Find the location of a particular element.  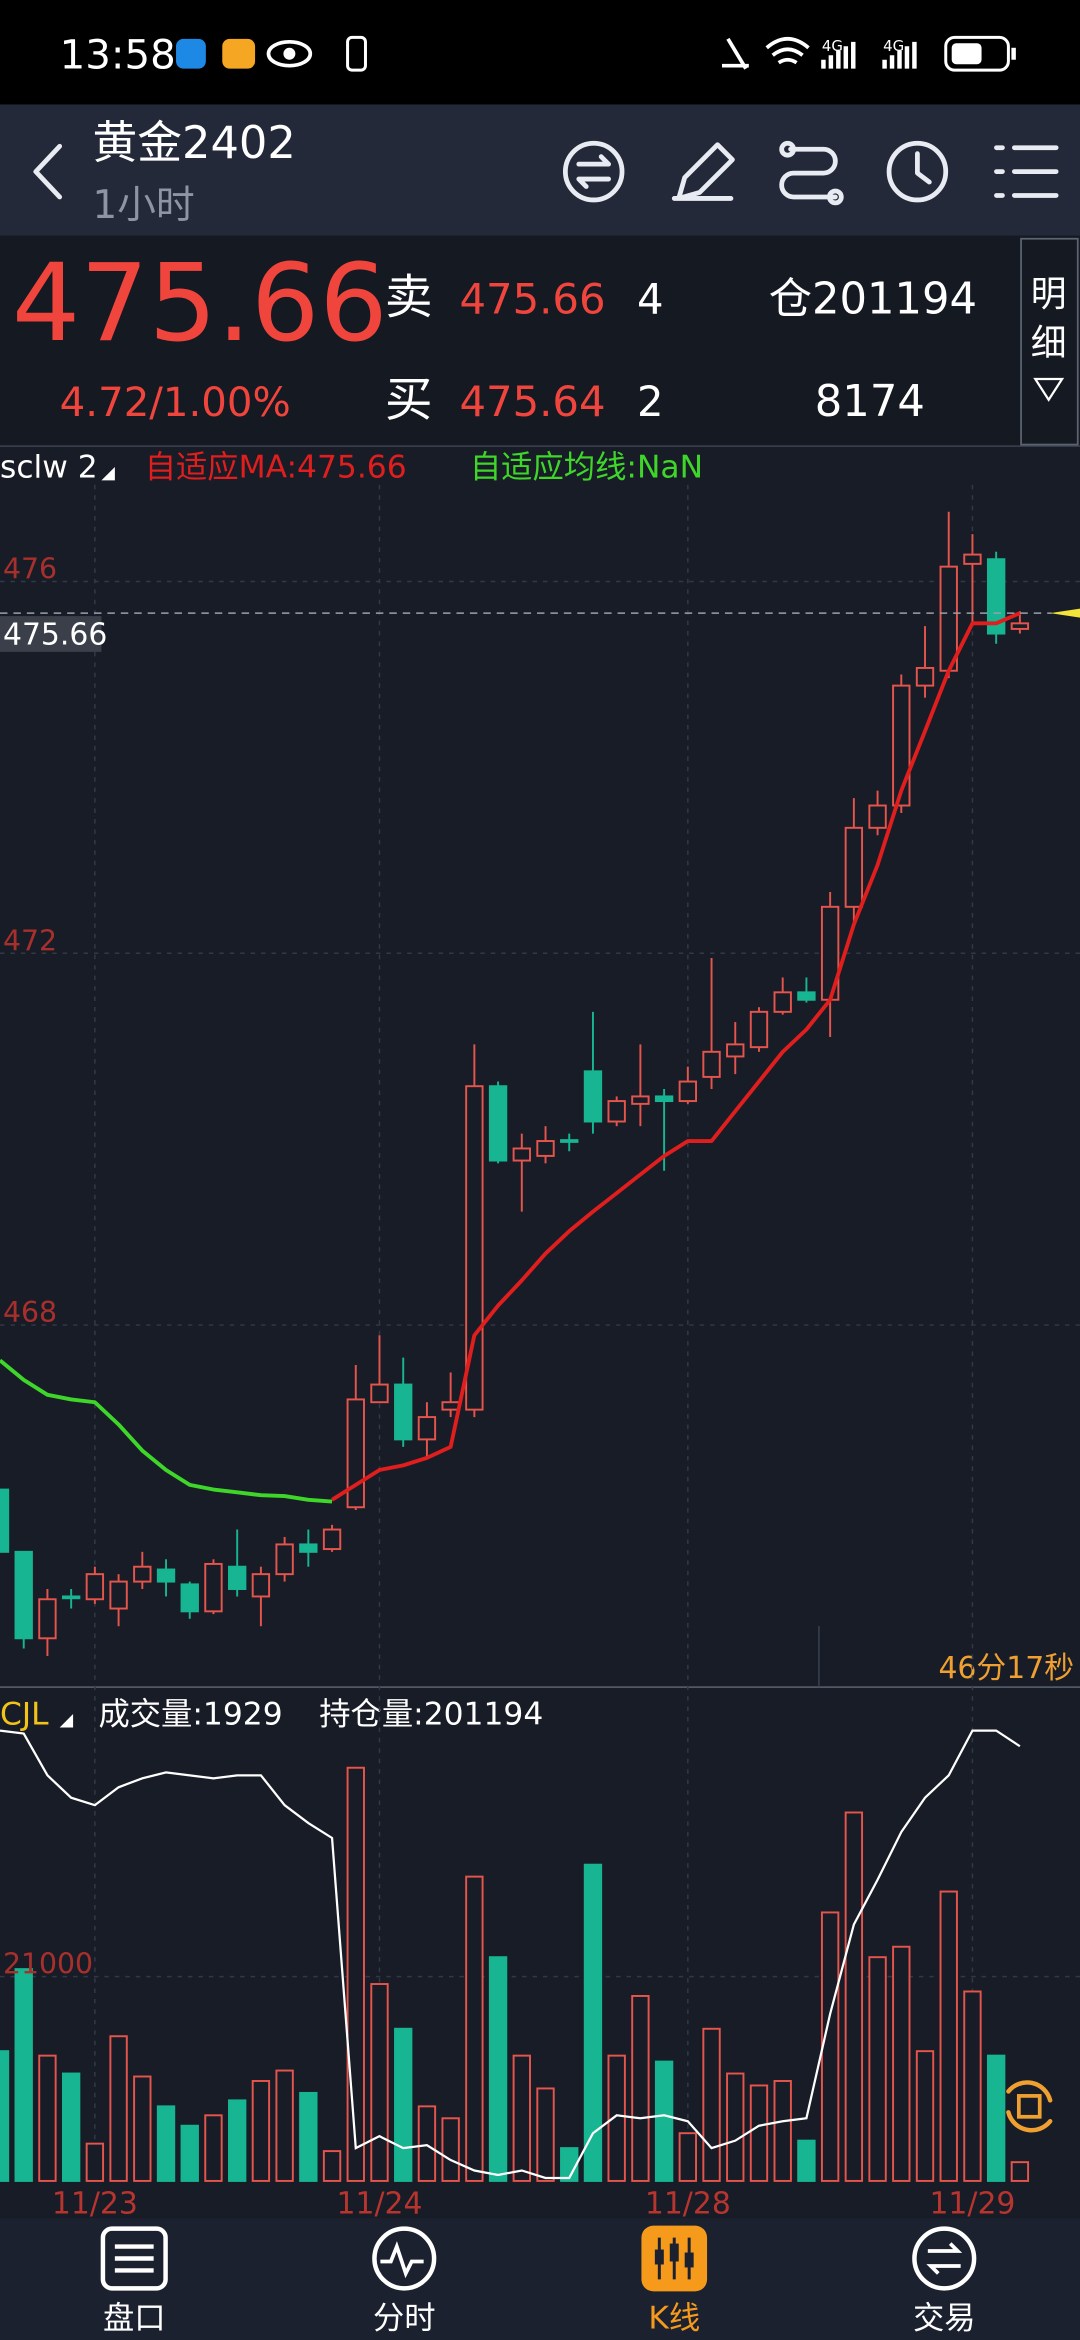

contract-title: 黄金2402 is located at coordinates (193, 142).